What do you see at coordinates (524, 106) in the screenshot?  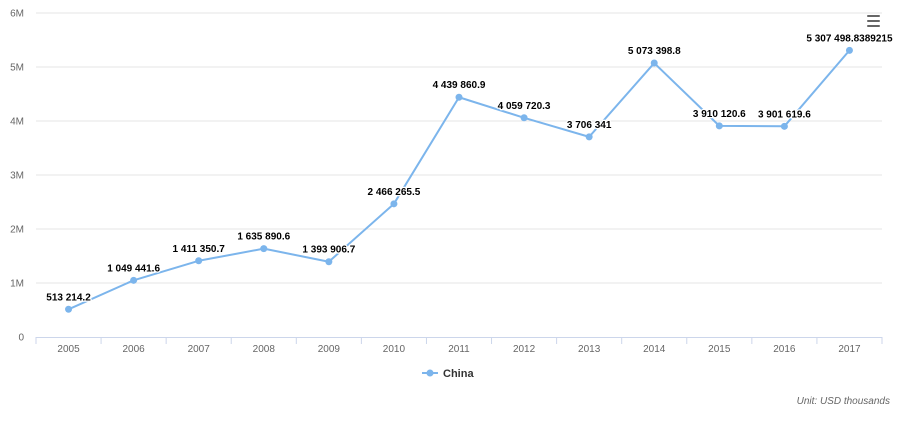 I see `data-label: 4 059 720.3` at bounding box center [524, 106].